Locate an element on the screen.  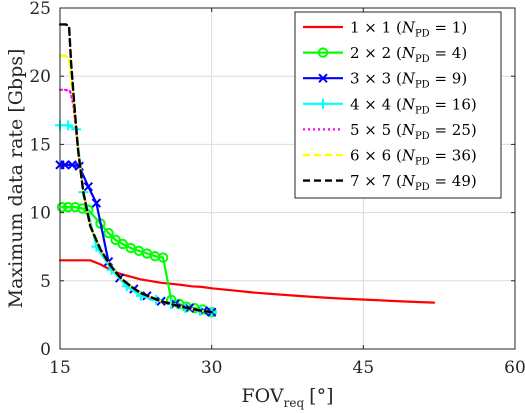
legend-label-tail: = 1) is located at coordinates (449, 28).